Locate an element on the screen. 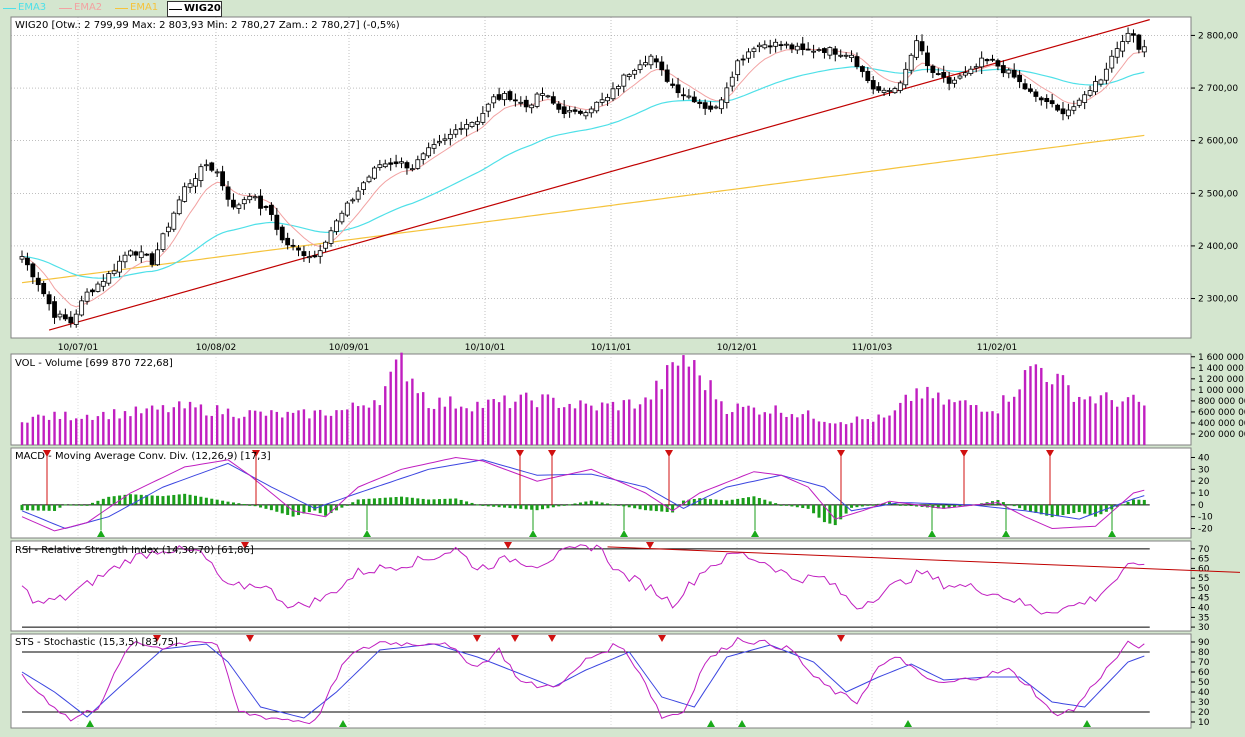 The image size is (1245, 737). rsi-trendline is located at coordinates (924, 559).